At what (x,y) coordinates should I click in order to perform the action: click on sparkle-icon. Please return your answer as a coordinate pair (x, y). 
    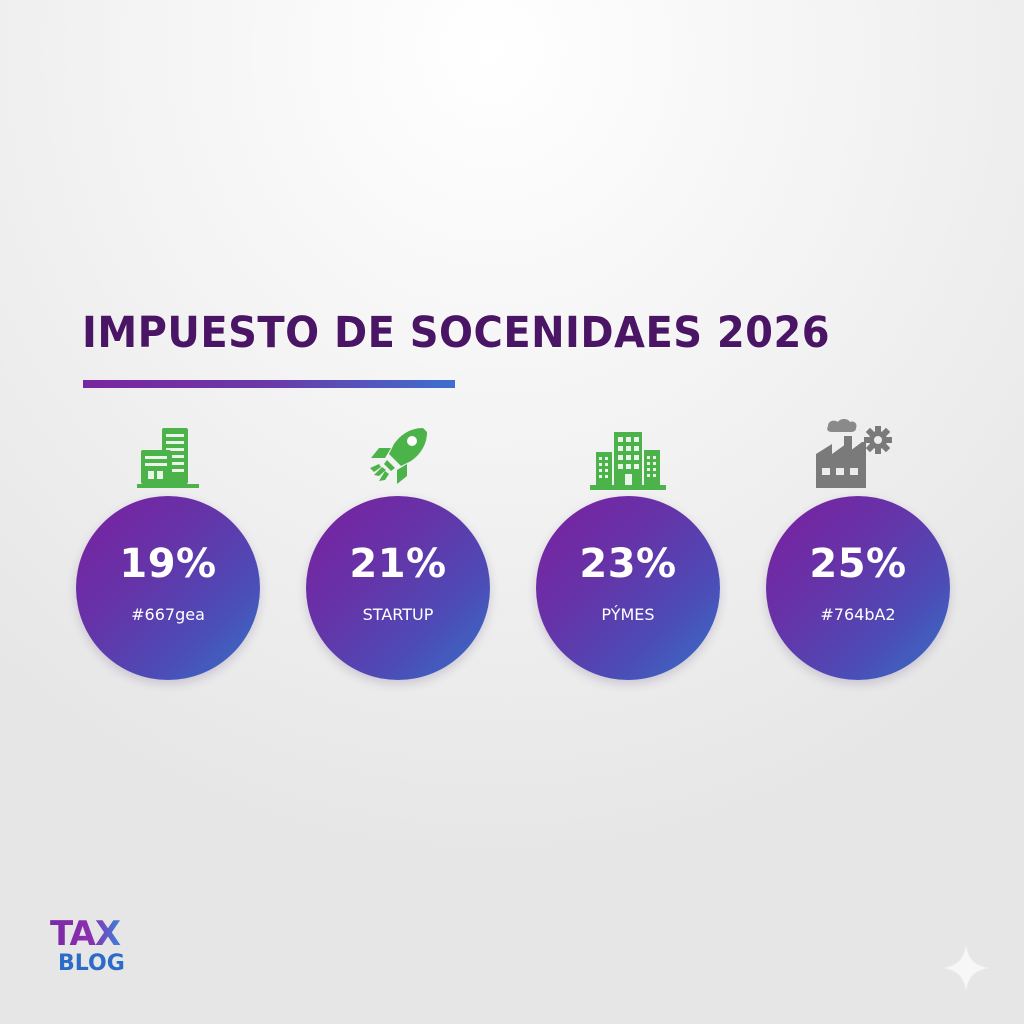
    Looking at the image, I should click on (966, 968).